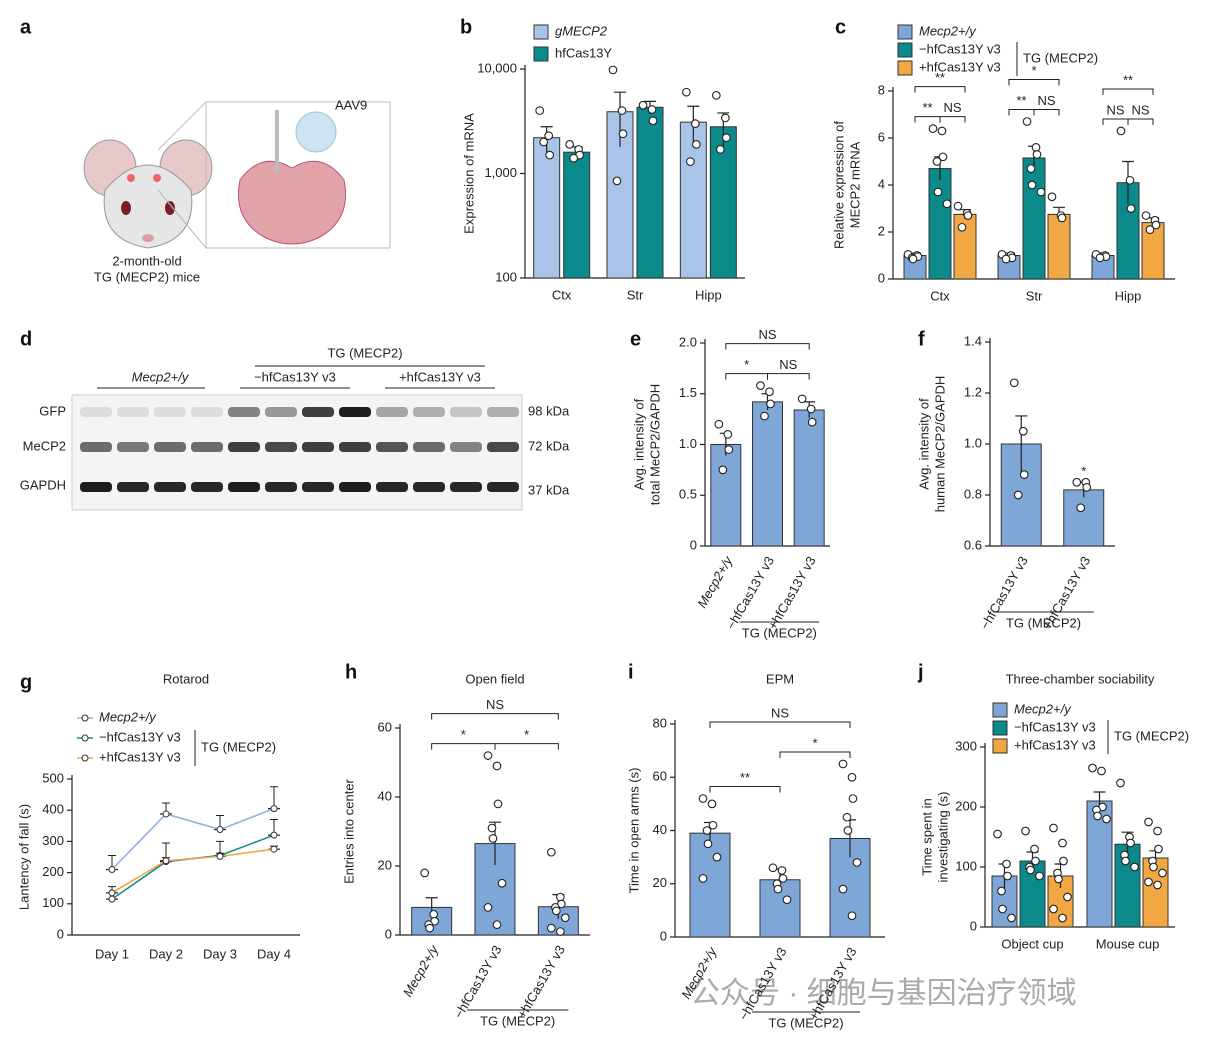 Image resolution: width=1213 pixels, height=1042 pixels. I want to click on caption: TG (MECP2) mice, so click(147, 276).